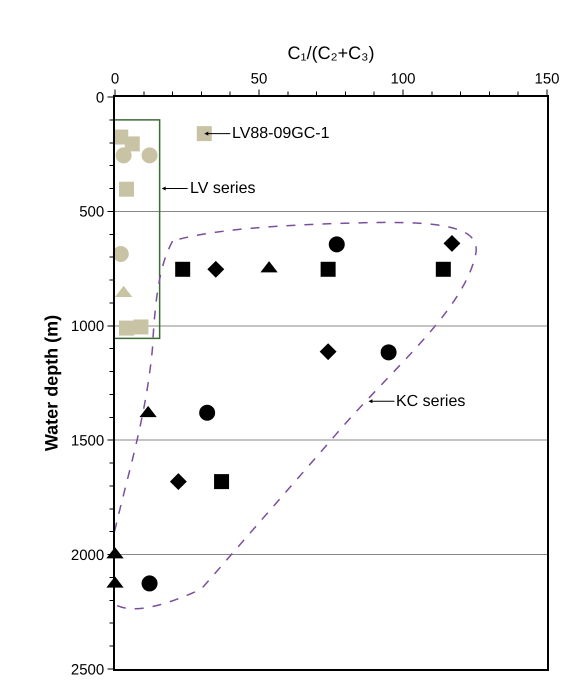 This screenshot has width=569, height=681. What do you see at coordinates (91, 212) in the screenshot?
I see `y-tick-label: 500` at bounding box center [91, 212].